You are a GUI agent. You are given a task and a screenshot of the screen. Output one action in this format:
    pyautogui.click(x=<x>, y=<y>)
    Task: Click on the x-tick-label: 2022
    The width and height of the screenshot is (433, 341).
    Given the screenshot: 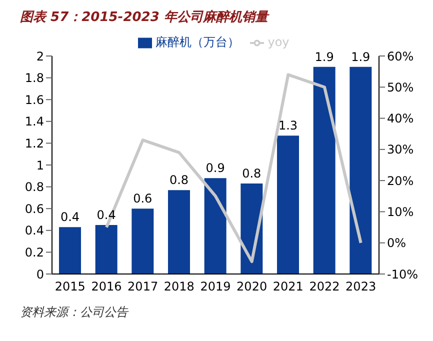 What is the action you would take?
    pyautogui.click(x=324, y=287)
    